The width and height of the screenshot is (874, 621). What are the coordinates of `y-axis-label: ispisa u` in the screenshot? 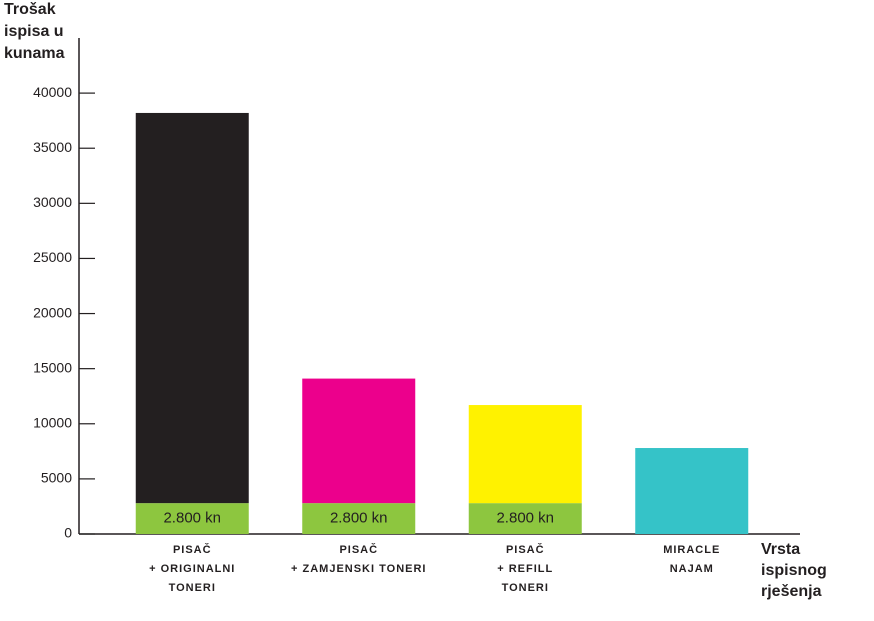 It's located at (34, 31).